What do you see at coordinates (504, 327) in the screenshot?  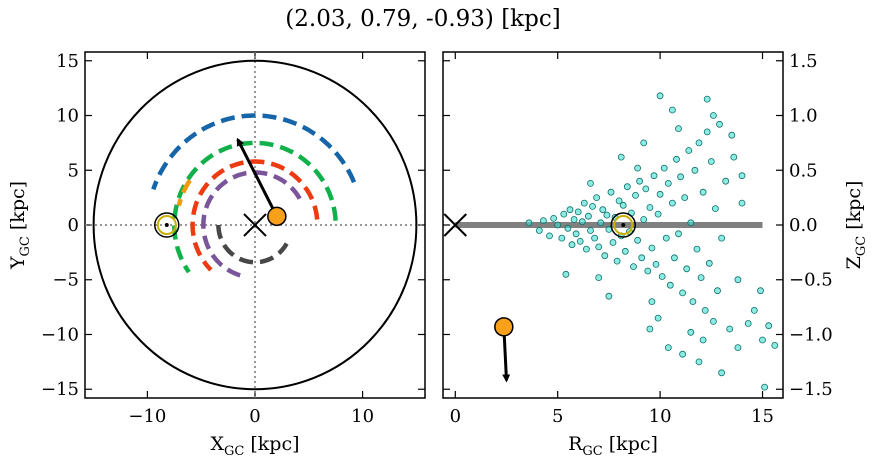 I see `object-marker` at bounding box center [504, 327].